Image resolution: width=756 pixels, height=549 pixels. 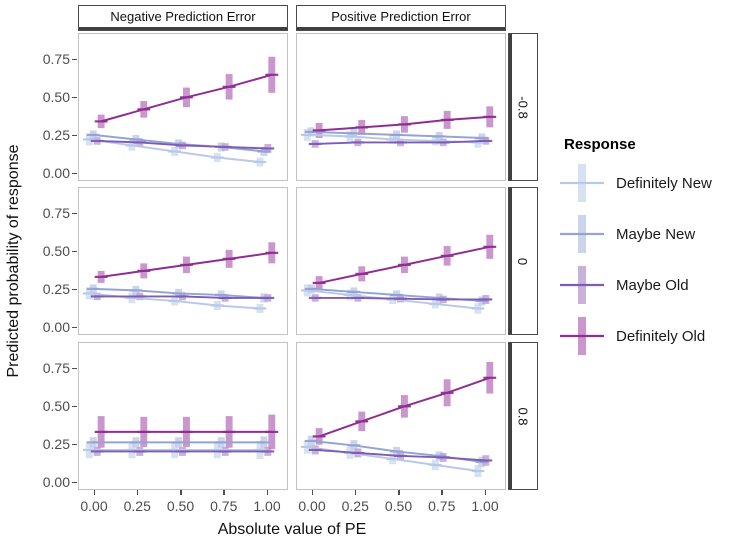 I want to click on facet-row-label: 0, so click(x=523, y=261).